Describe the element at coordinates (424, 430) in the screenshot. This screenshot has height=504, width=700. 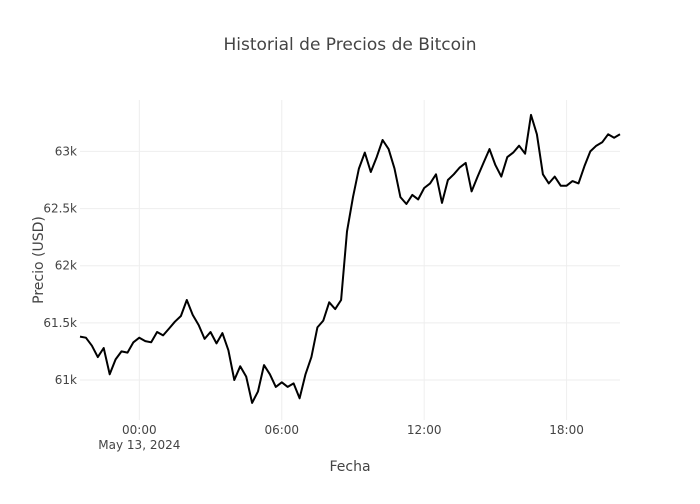
I see `x-tick-label: 12:00` at that location.